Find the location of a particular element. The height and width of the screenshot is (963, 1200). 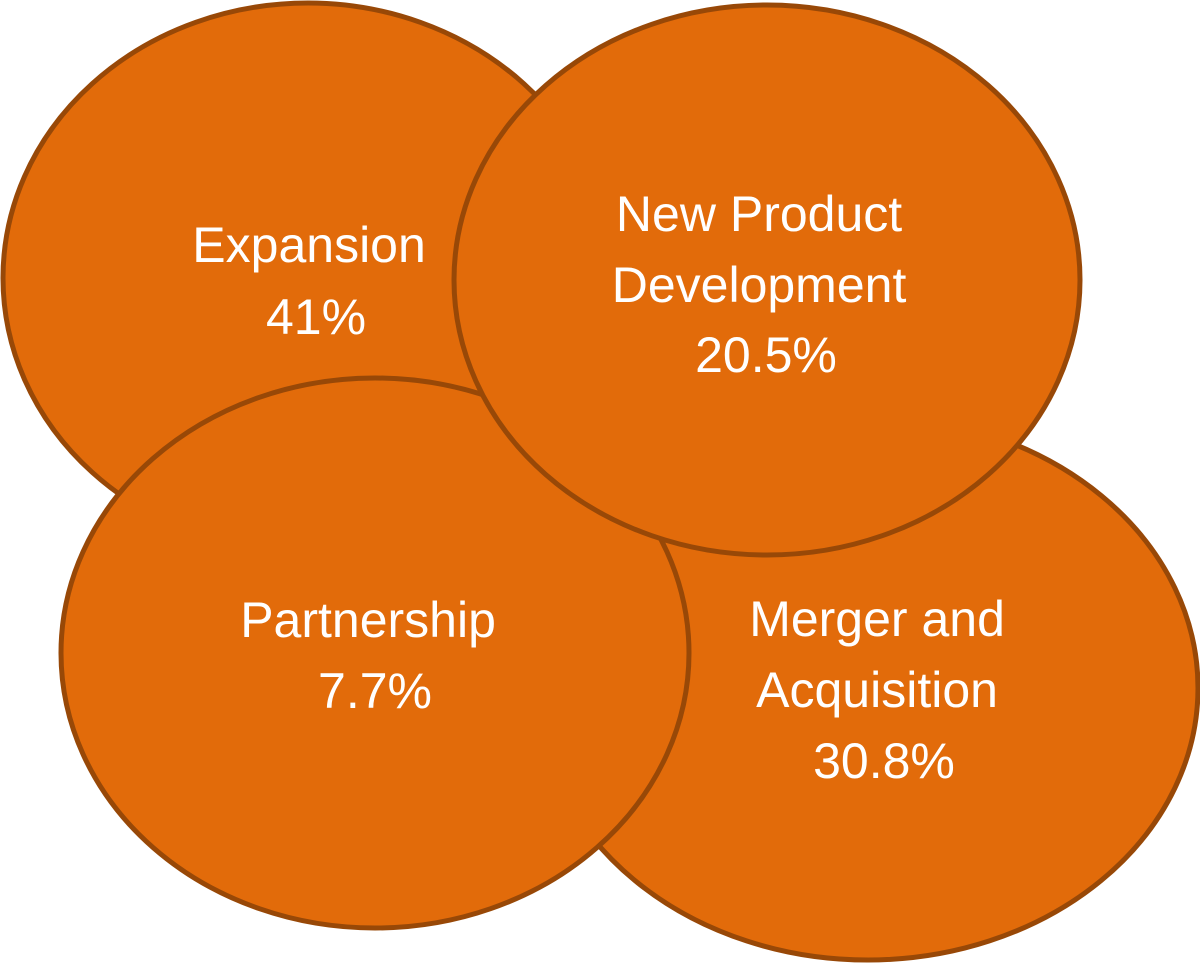

bubble-expansion-label: Expansion 41% is located at coordinates (315, 281).